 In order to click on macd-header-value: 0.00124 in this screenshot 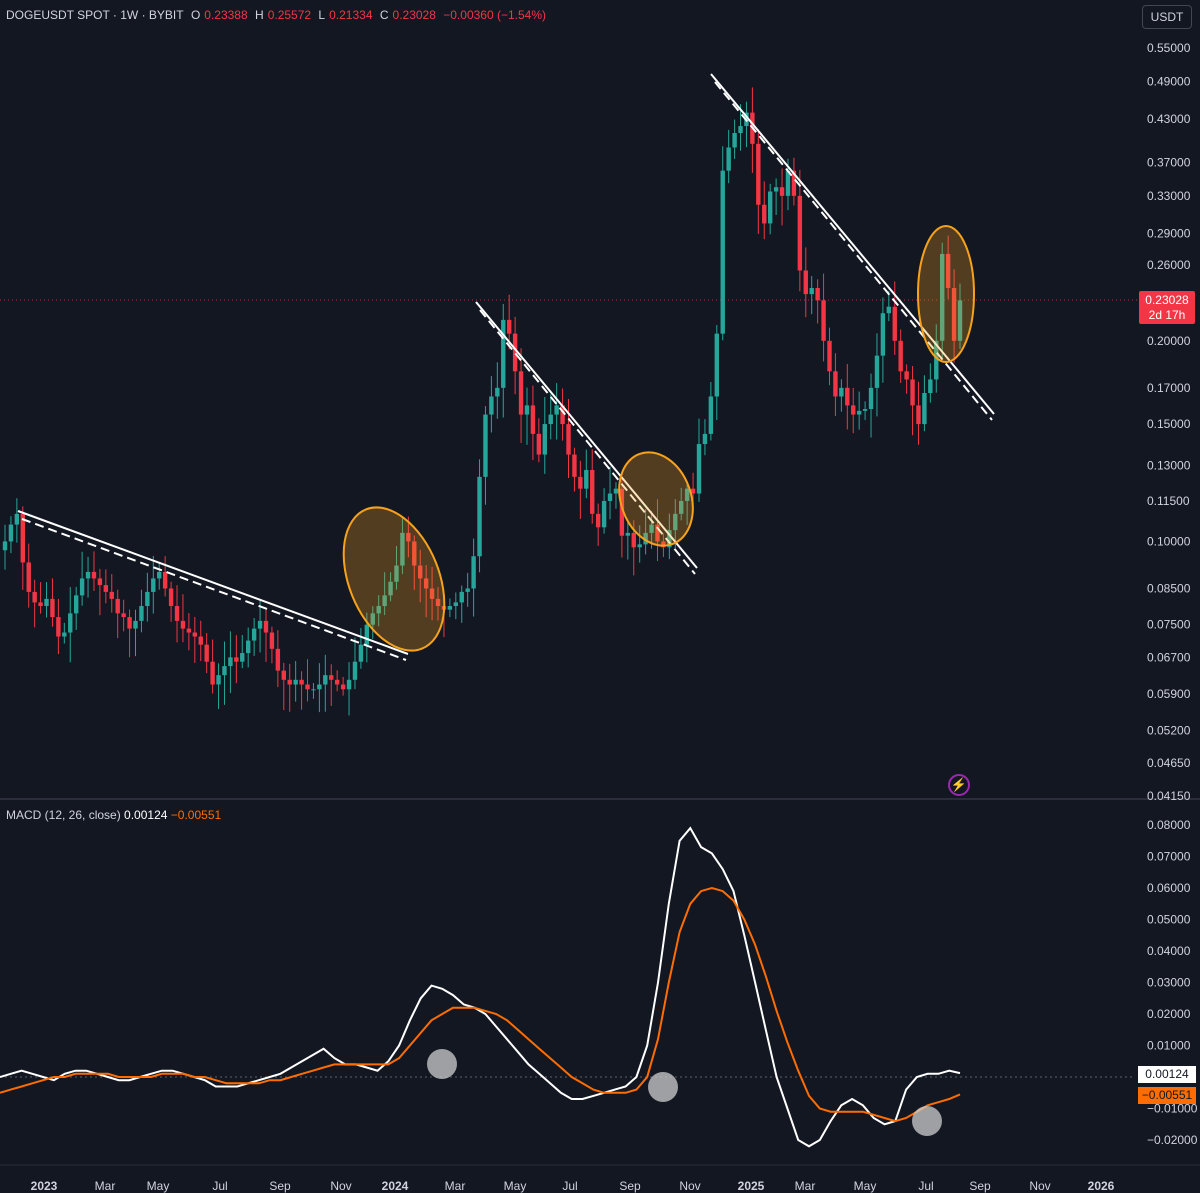, I will do `click(146, 815)`.